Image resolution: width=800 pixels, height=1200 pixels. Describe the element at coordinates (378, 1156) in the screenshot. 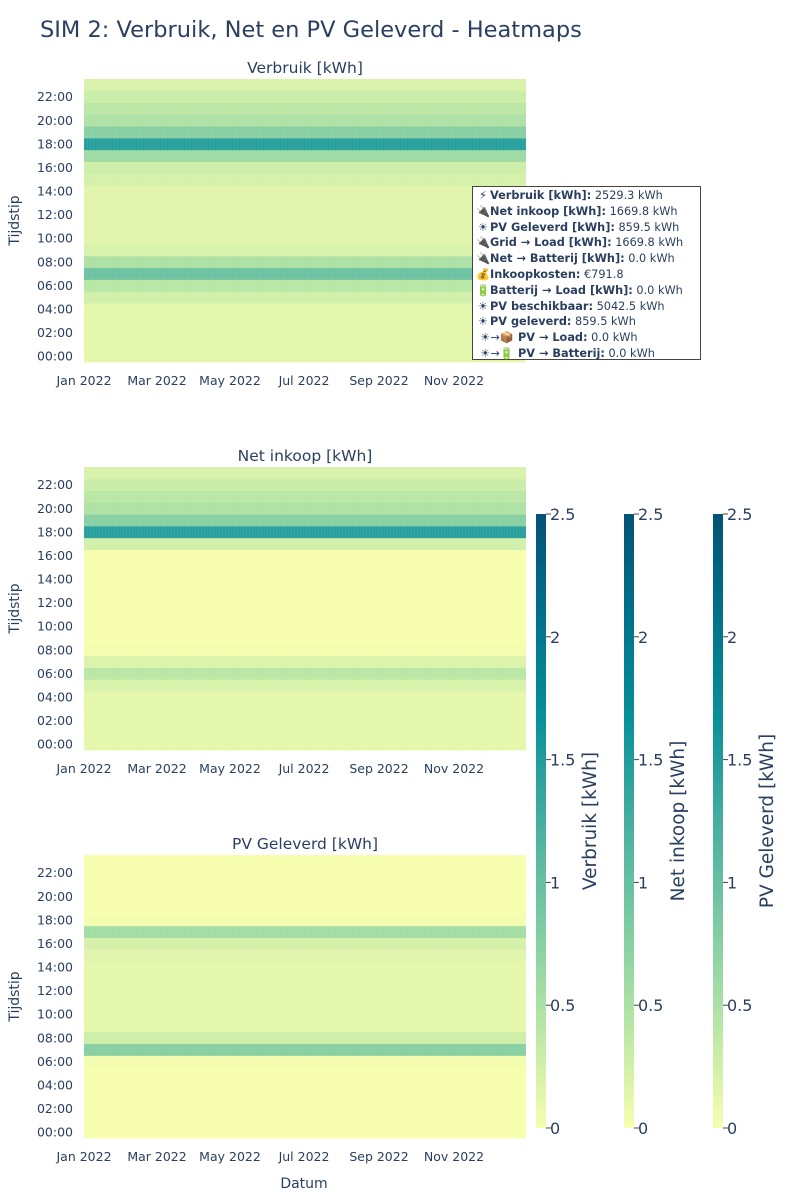

I see `x-tick-label: Sep 2022` at that location.